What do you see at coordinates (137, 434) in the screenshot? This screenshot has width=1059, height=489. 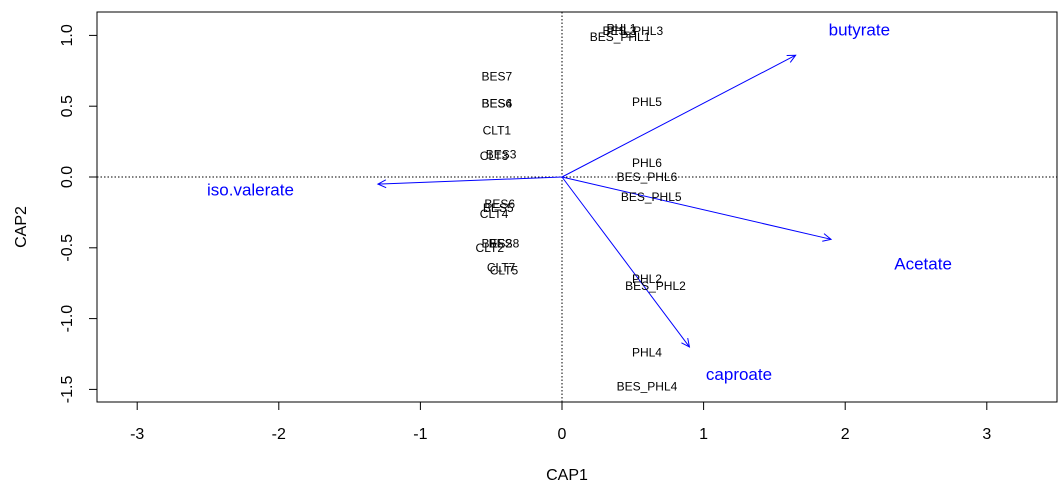 I see `x-tick-label: -3` at bounding box center [137, 434].